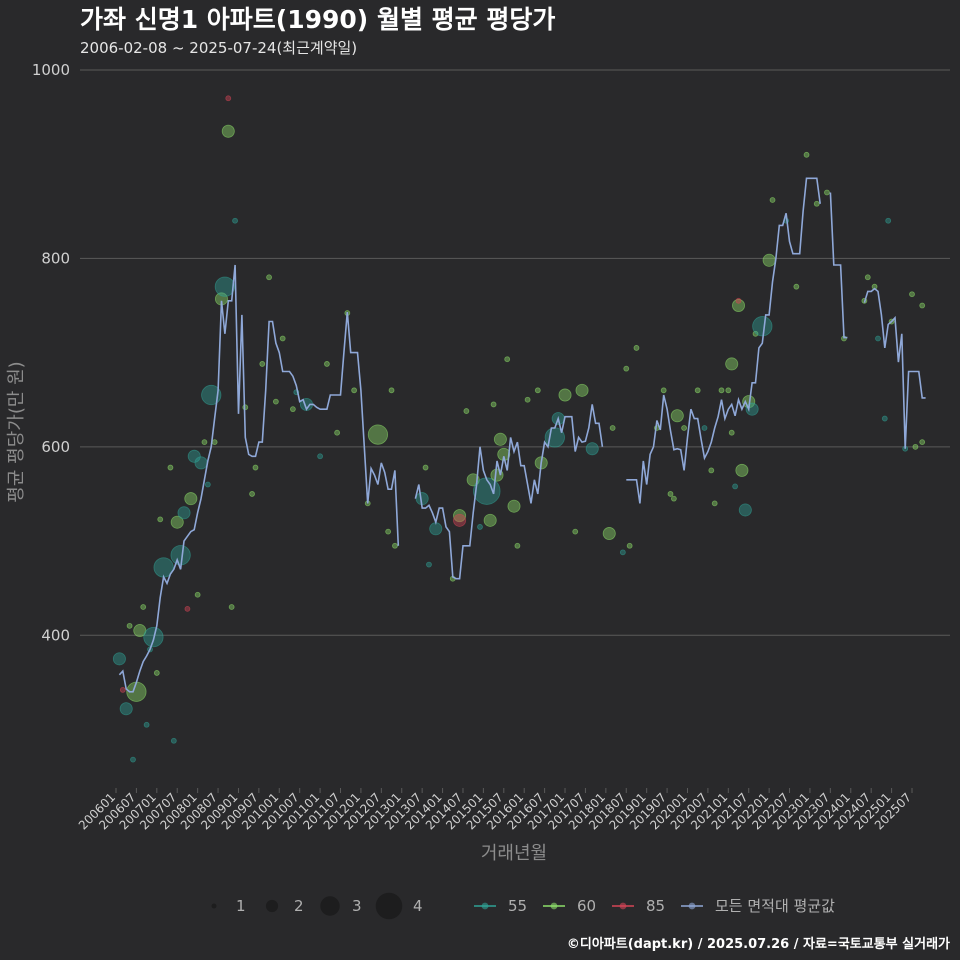  I want to click on size-legend-label: 3, so click(357, 906).